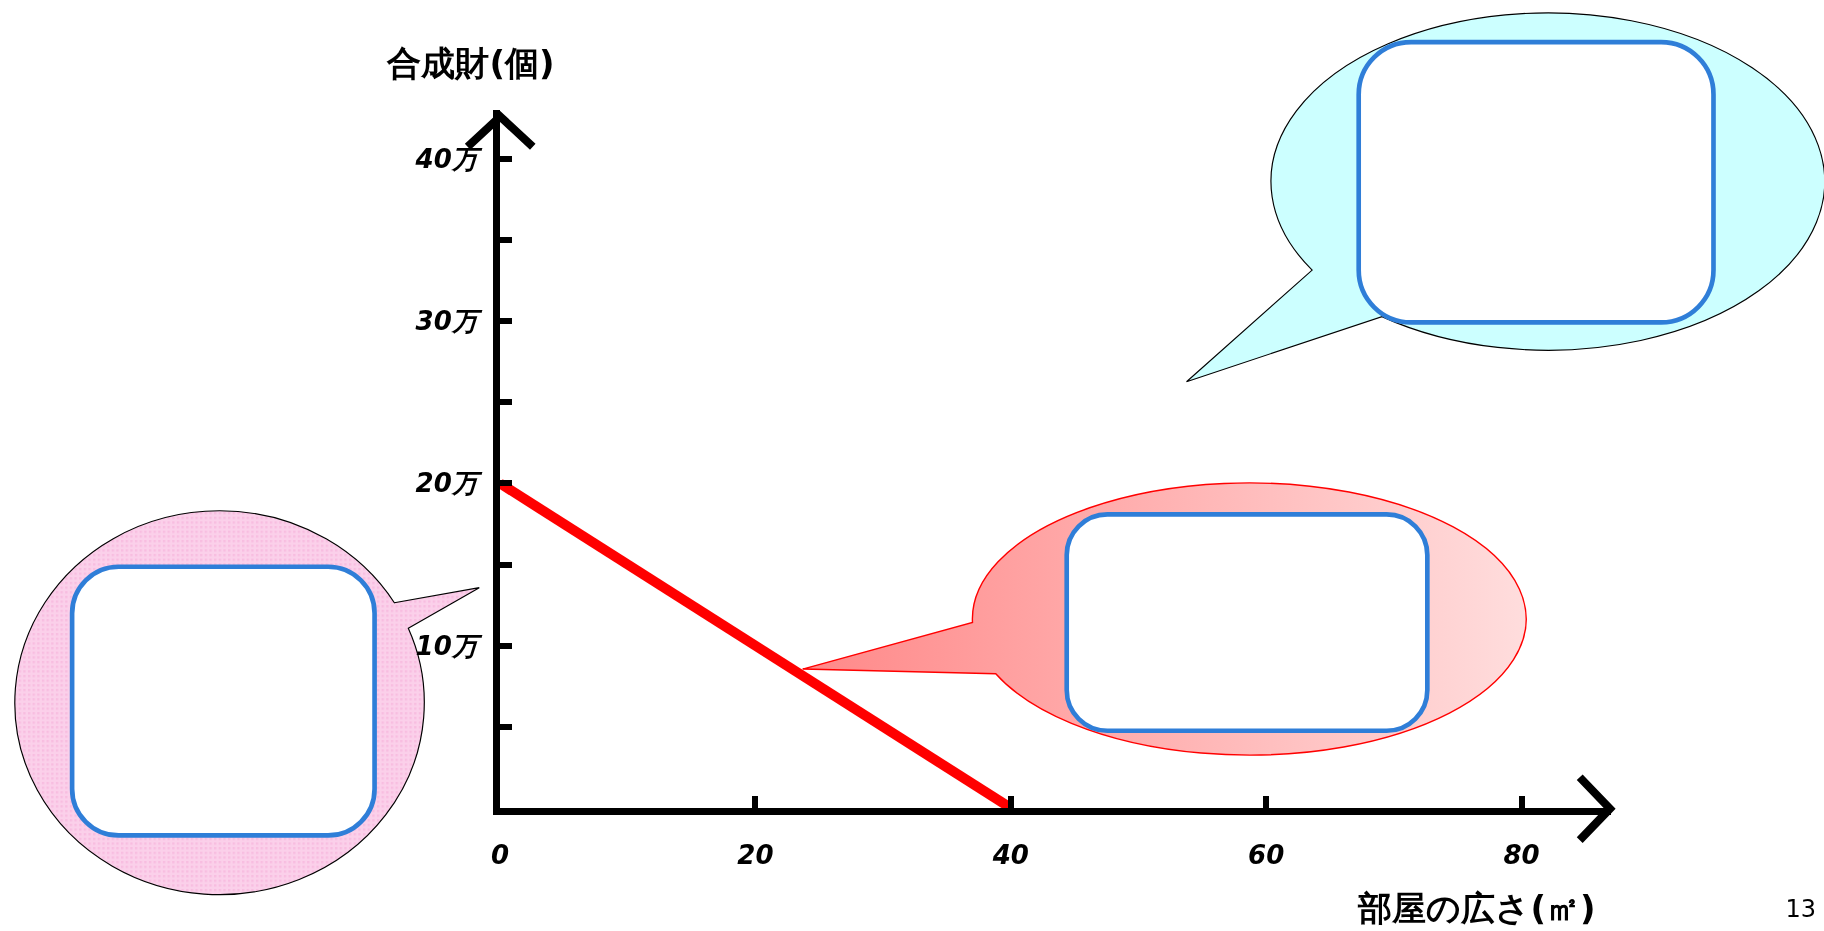  What do you see at coordinates (1266, 855) in the screenshot?
I see `x-tick-label: 60` at bounding box center [1266, 855].